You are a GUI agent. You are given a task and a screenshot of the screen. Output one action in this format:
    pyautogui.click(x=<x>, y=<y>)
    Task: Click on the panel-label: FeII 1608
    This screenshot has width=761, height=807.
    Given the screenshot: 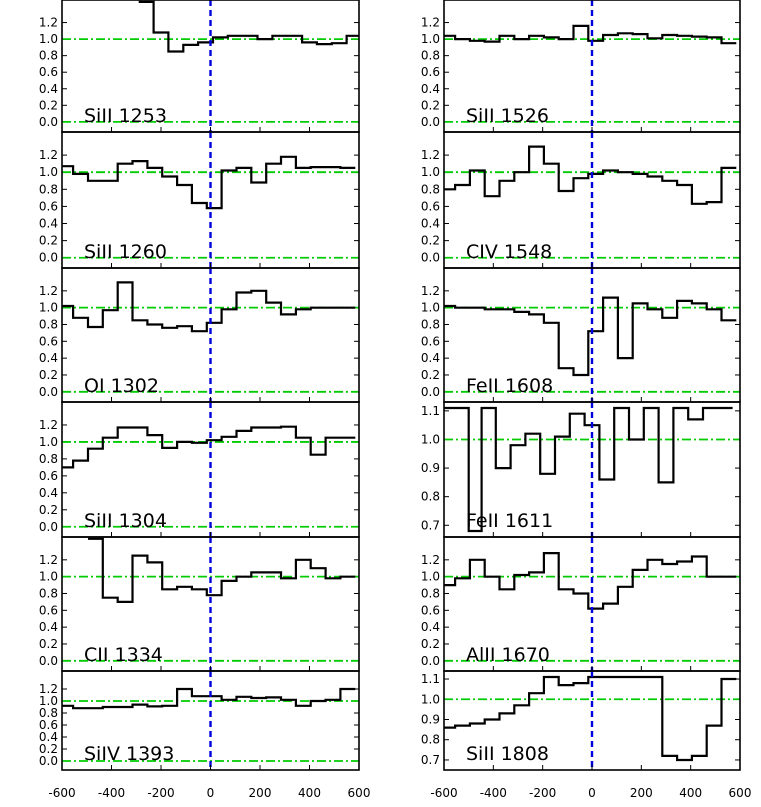 What is the action you would take?
    pyautogui.click(x=509, y=386)
    